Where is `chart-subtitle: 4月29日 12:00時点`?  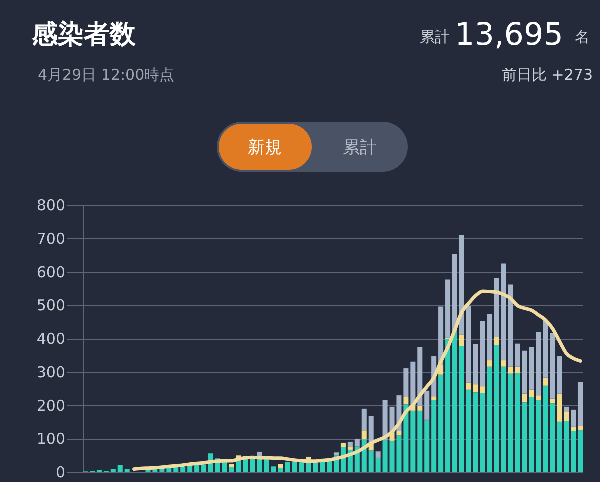 chart-subtitle: 4月29日 12:00時点 is located at coordinates (106, 75).